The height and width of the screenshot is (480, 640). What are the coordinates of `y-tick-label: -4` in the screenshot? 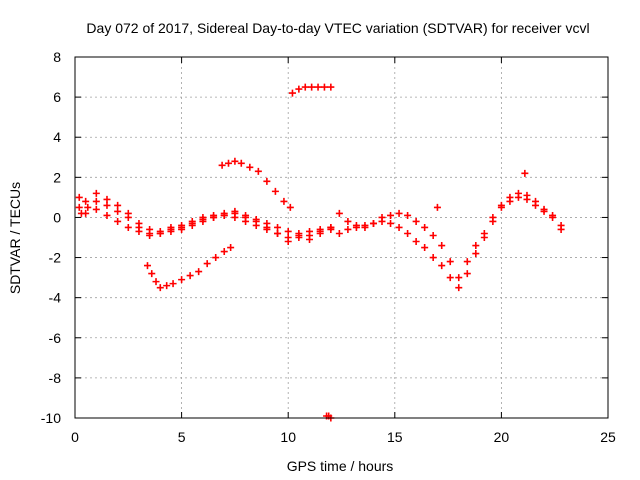 It's located at (55, 298).